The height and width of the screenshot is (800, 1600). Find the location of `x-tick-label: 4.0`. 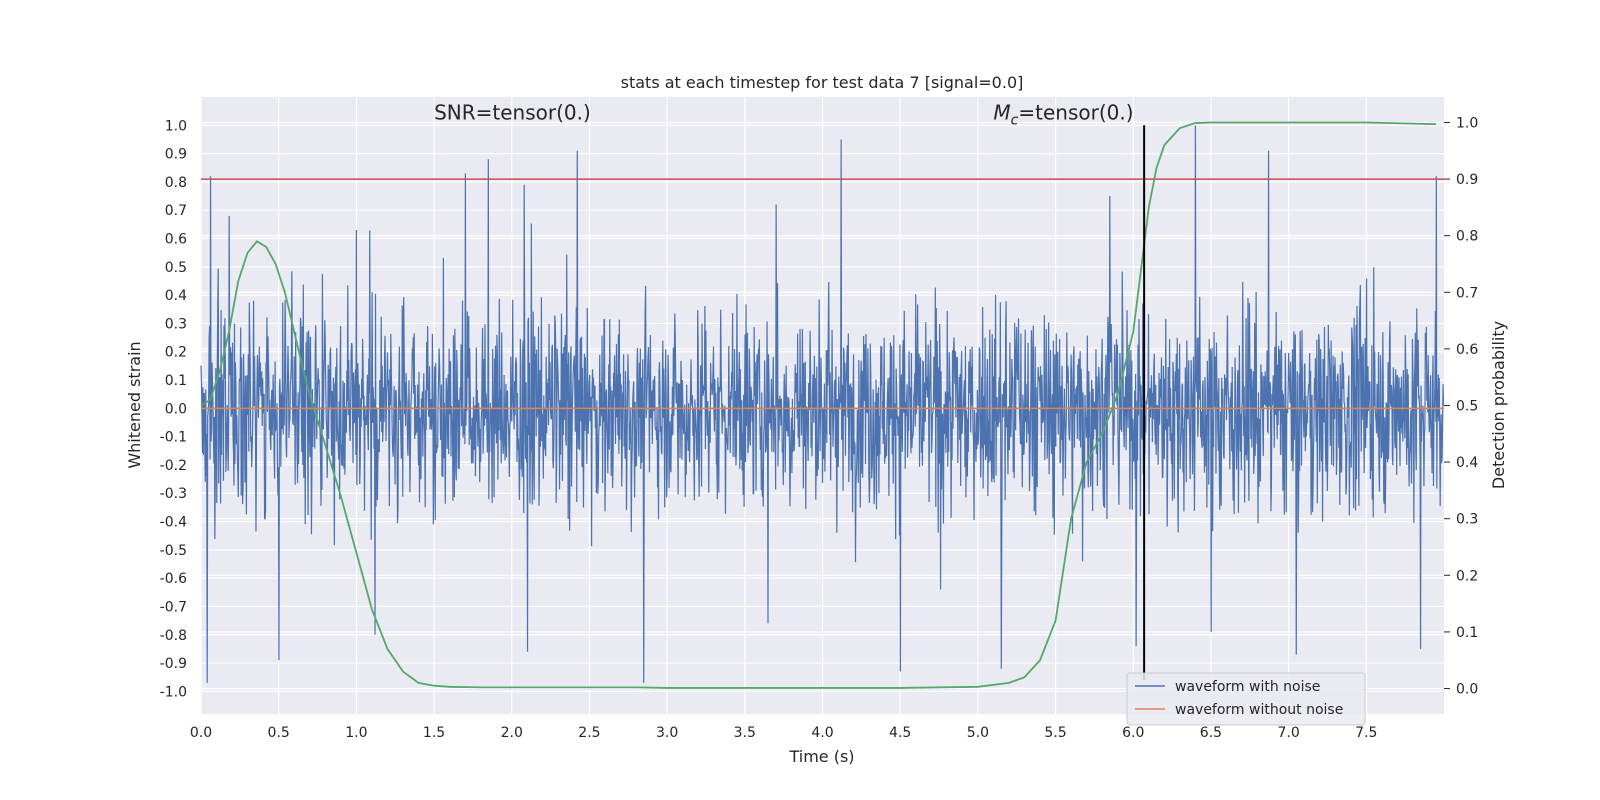

x-tick-label: 4.0 is located at coordinates (822, 733).